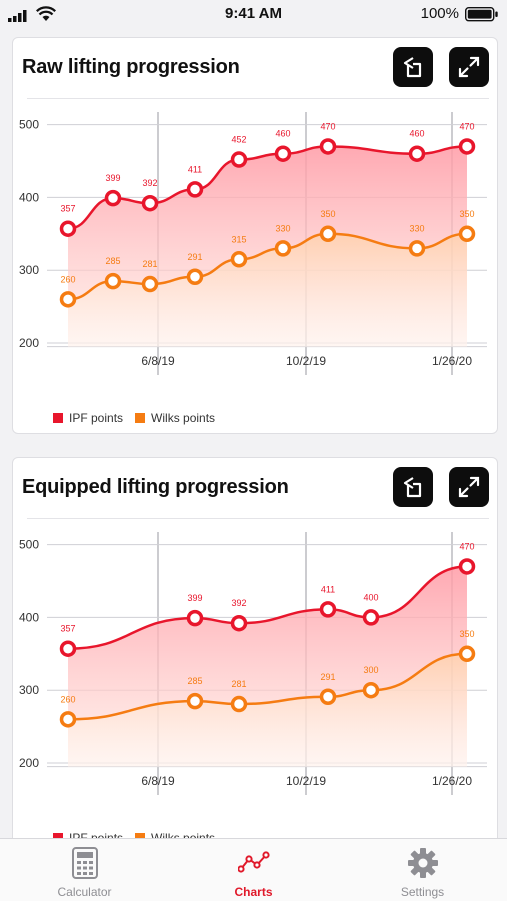 The width and height of the screenshot is (507, 901). What do you see at coordinates (370, 597) in the screenshot?
I see `ipf-data-label: 400` at bounding box center [370, 597].